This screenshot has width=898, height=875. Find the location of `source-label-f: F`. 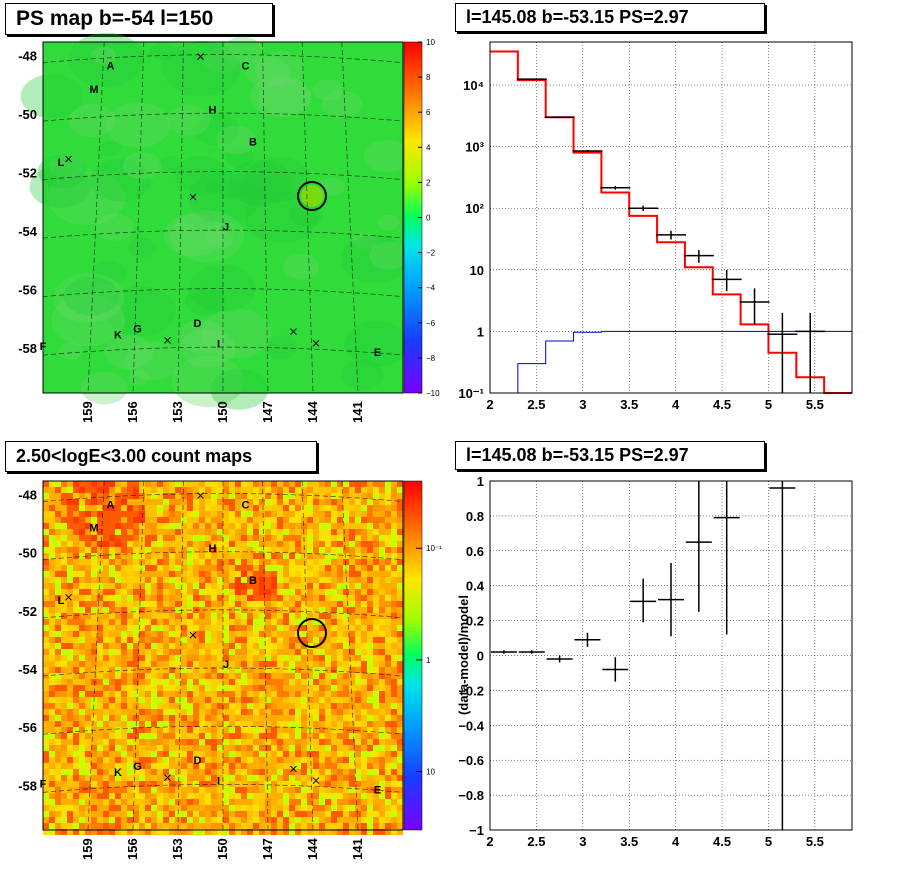

source-label-f: F is located at coordinates (43, 347).